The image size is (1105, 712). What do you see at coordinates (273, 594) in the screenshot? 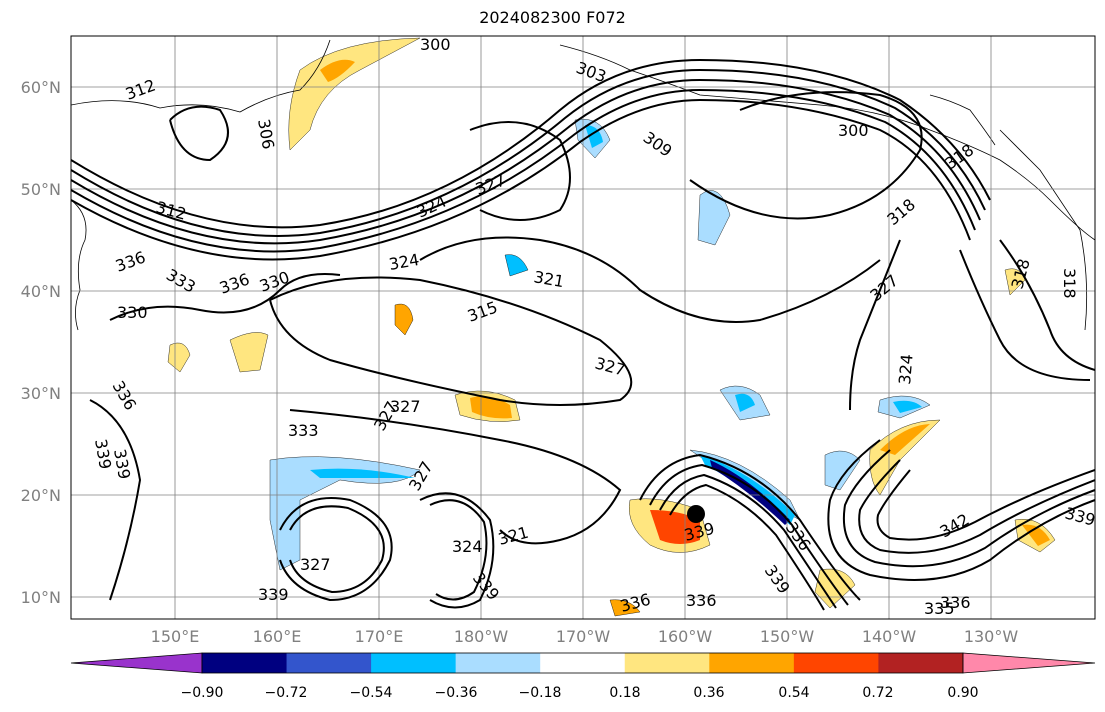
I see `contour-label: 339` at bounding box center [273, 594].